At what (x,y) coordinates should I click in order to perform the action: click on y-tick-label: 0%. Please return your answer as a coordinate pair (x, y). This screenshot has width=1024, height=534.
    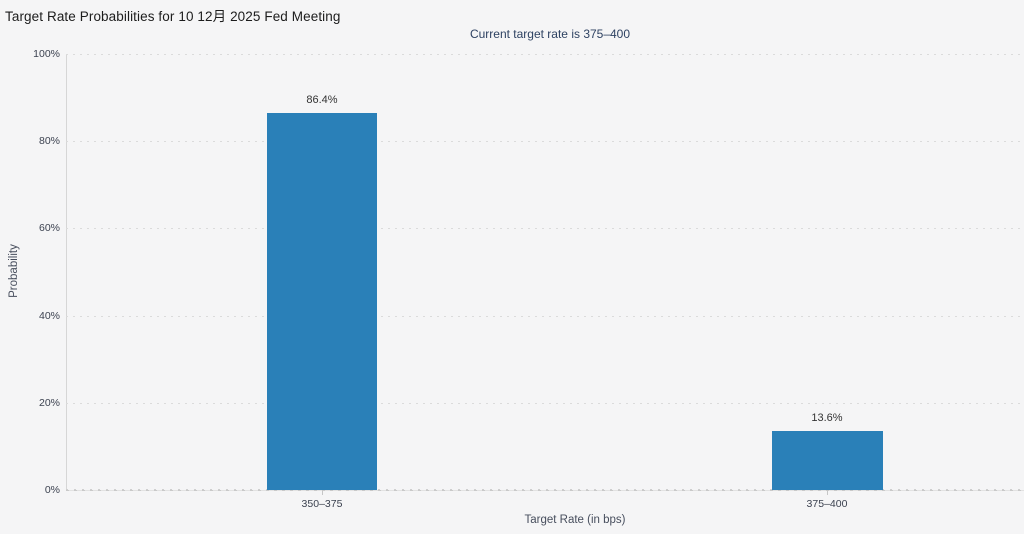
    Looking at the image, I should click on (52, 490).